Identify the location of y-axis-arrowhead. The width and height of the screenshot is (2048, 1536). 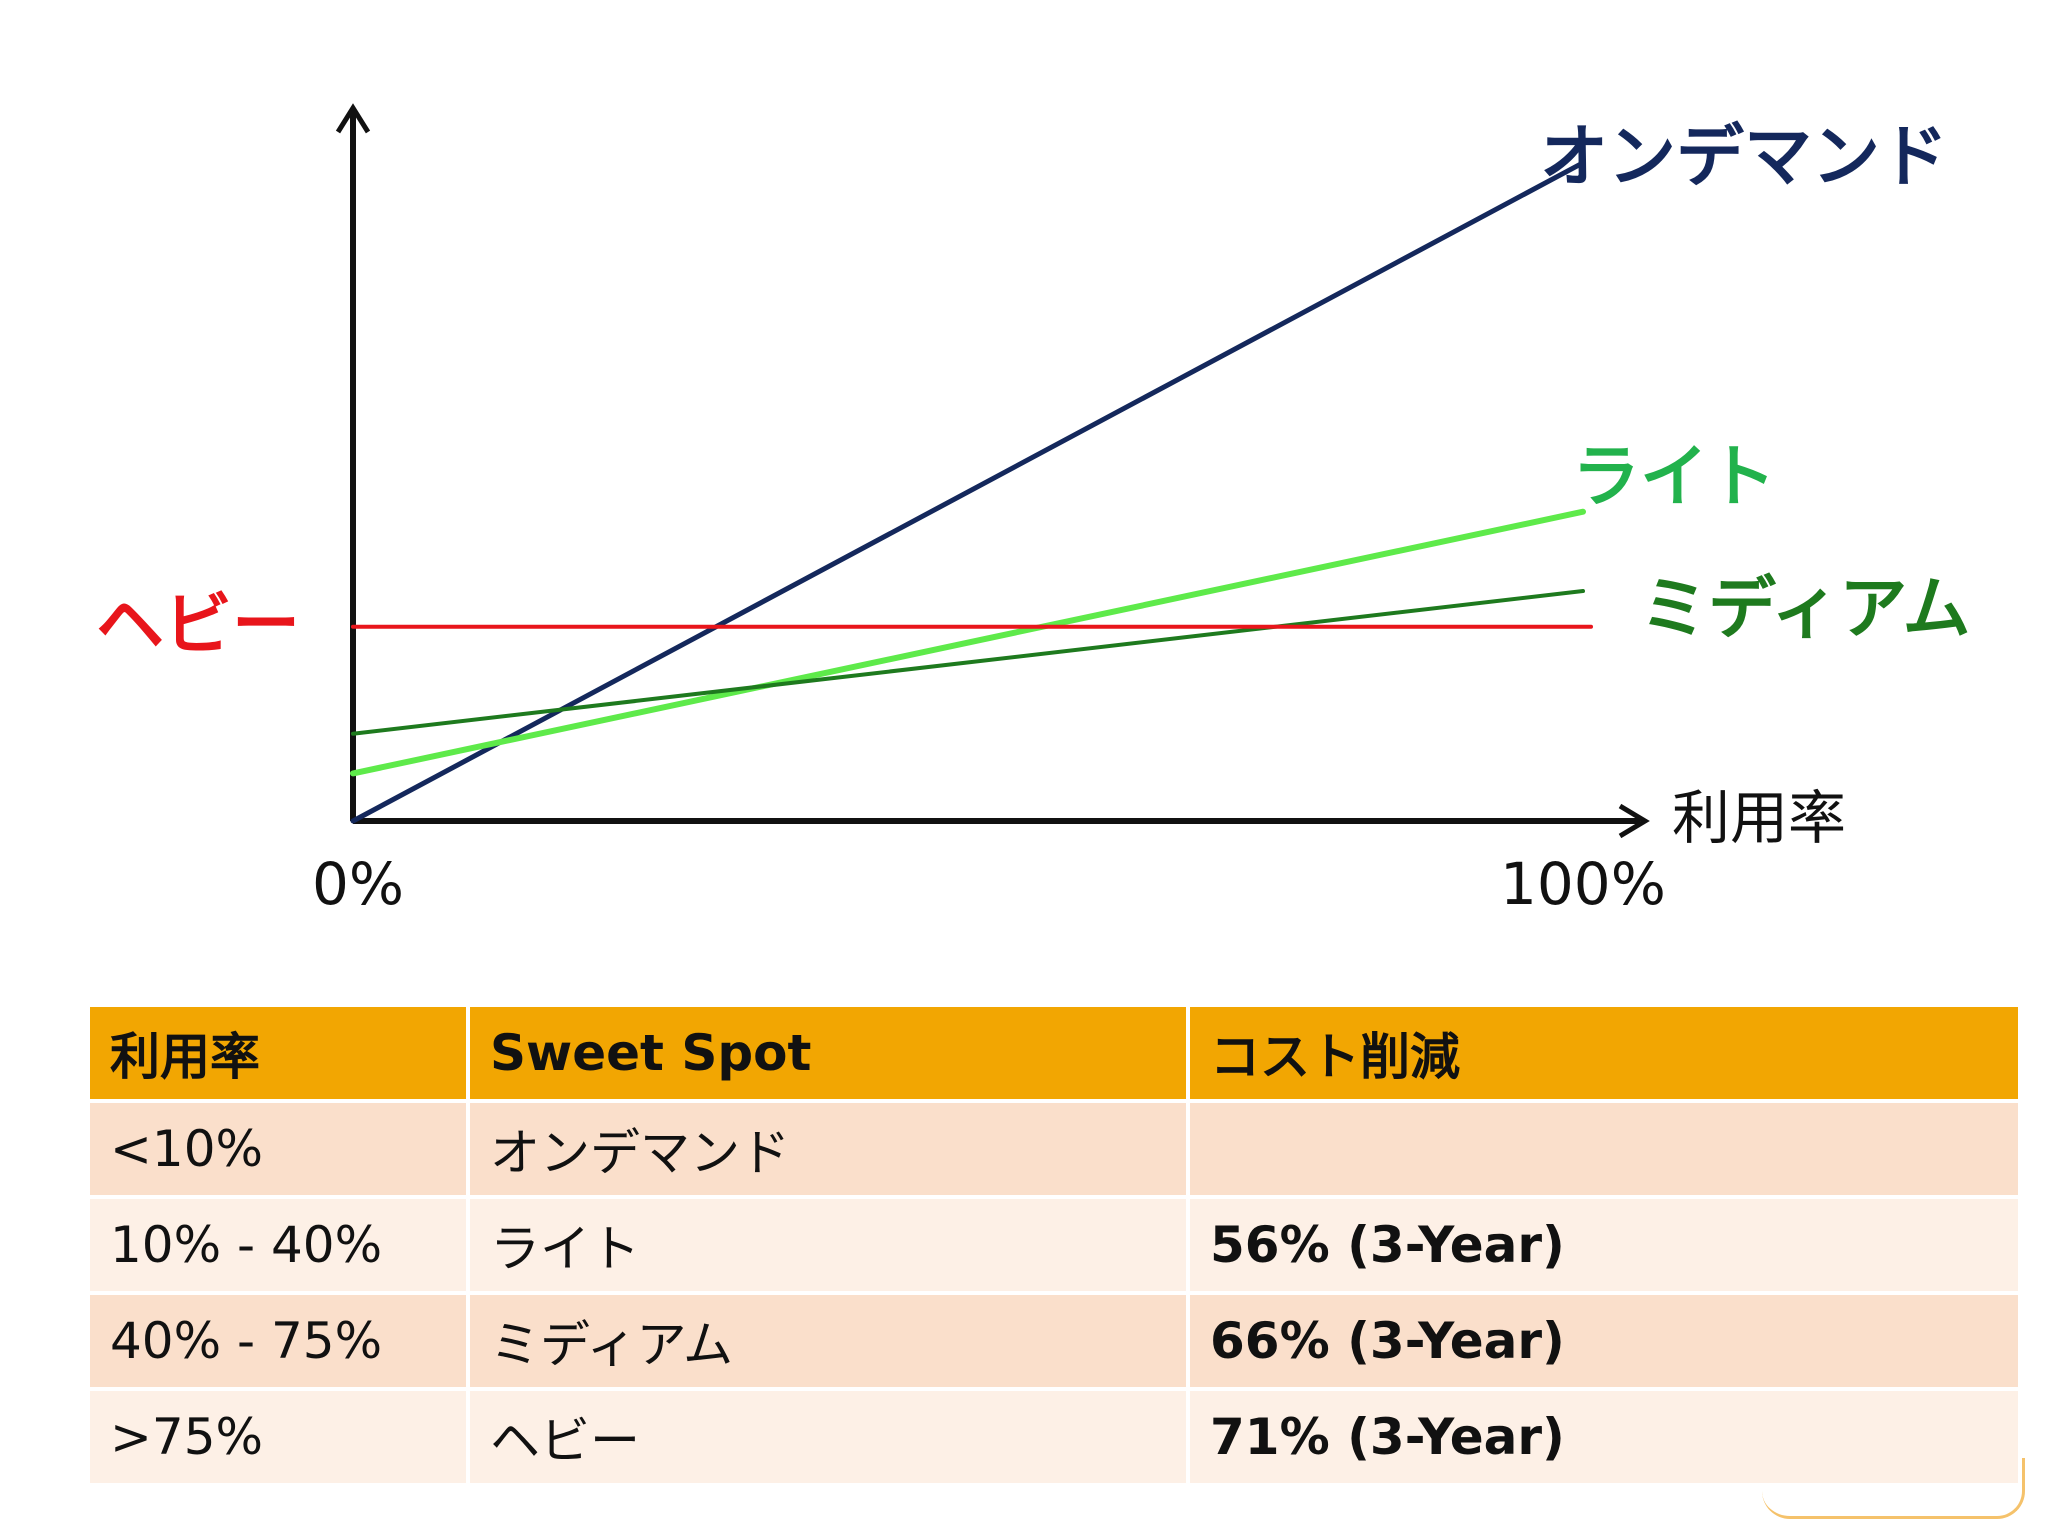
(353, 118).